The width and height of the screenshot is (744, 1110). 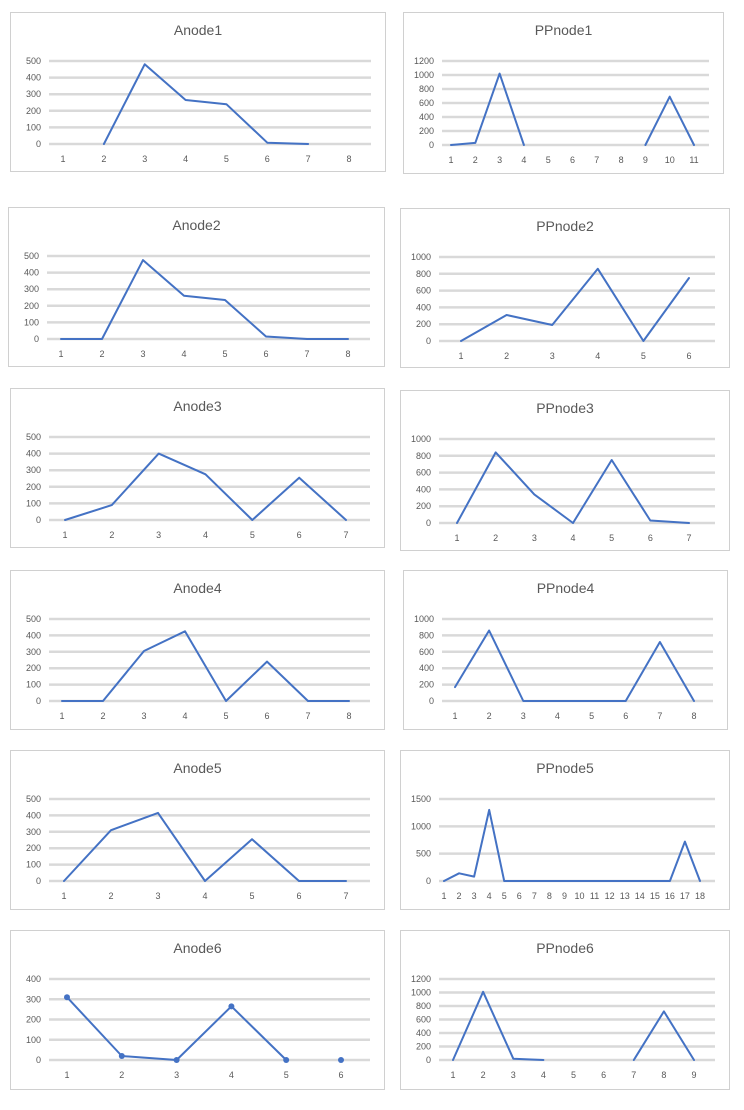 What do you see at coordinates (610, 896) in the screenshot?
I see `x-tick-label: 12` at bounding box center [610, 896].